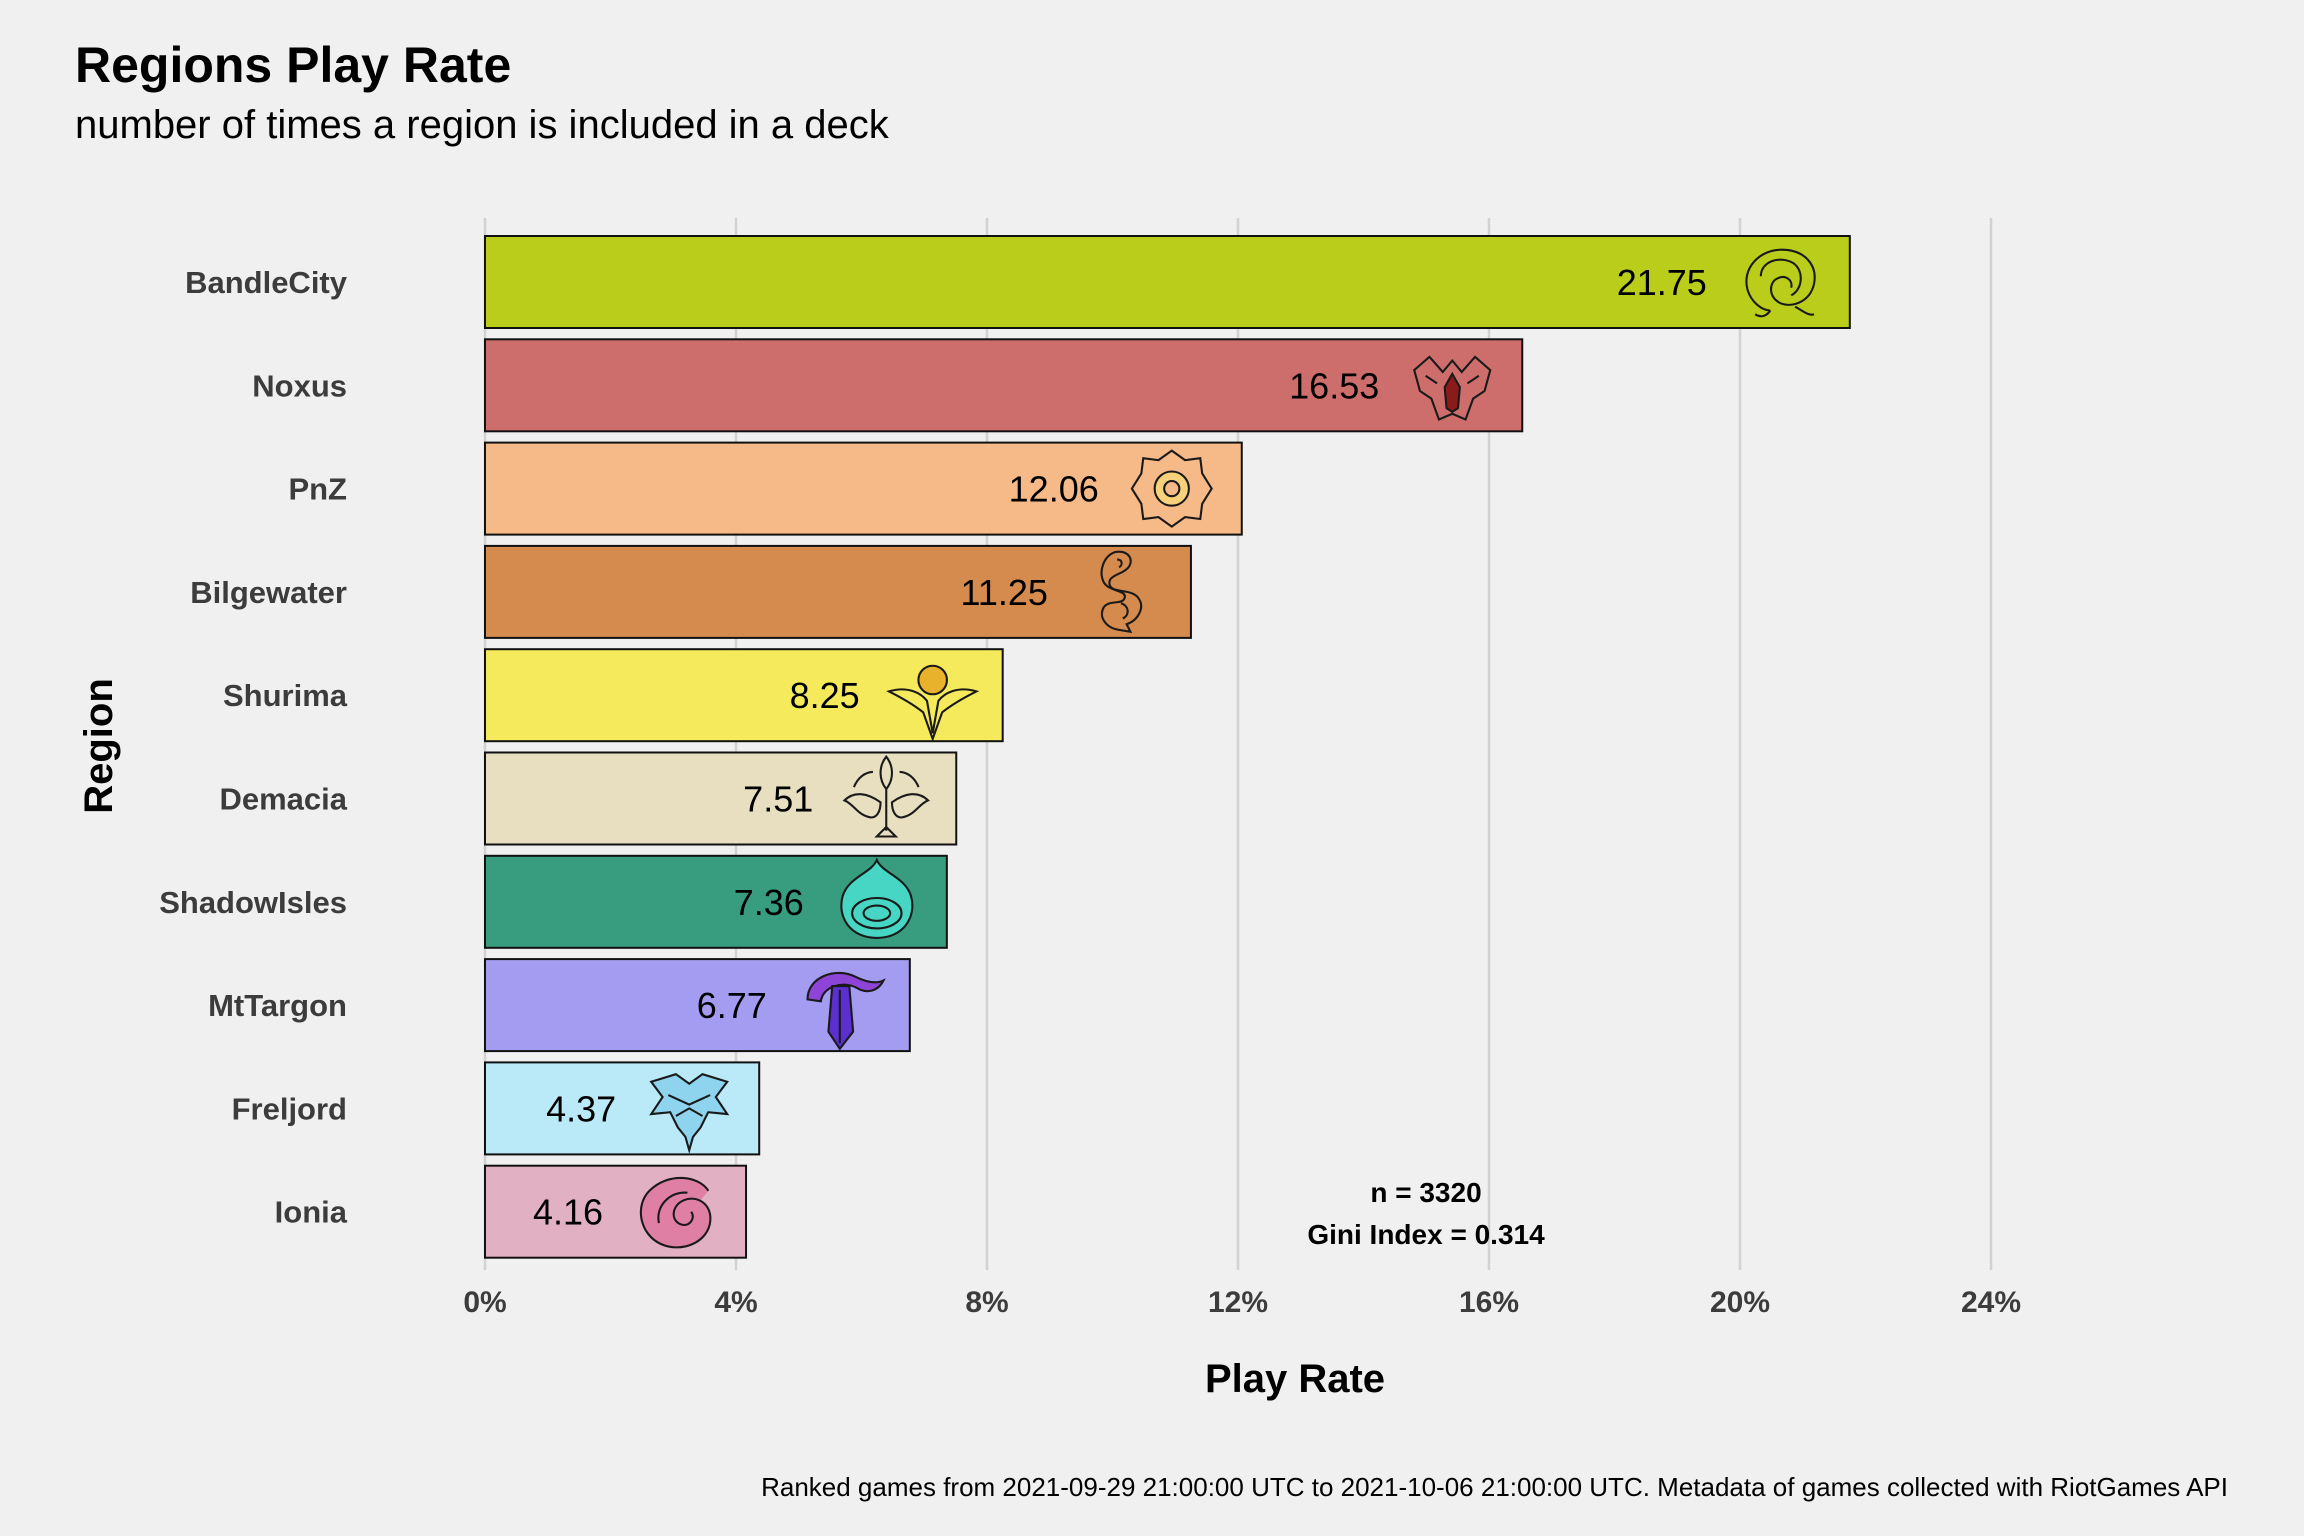  Describe the element at coordinates (1662, 282) in the screenshot. I see `bar-value-label: 21.75` at that location.